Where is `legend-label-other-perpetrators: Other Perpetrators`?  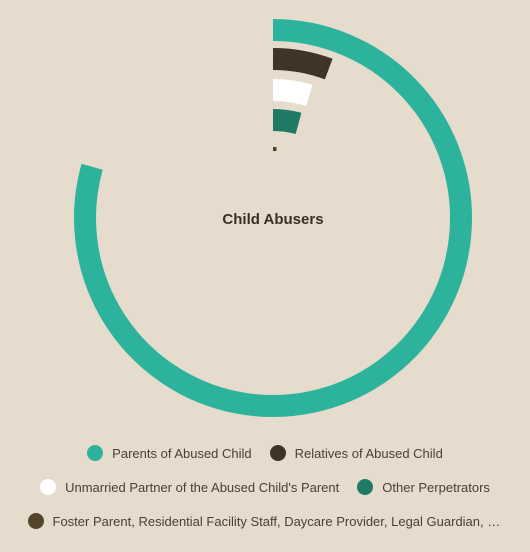
legend-label-other-perpetrators: Other Perpetrators is located at coordinates (436, 487).